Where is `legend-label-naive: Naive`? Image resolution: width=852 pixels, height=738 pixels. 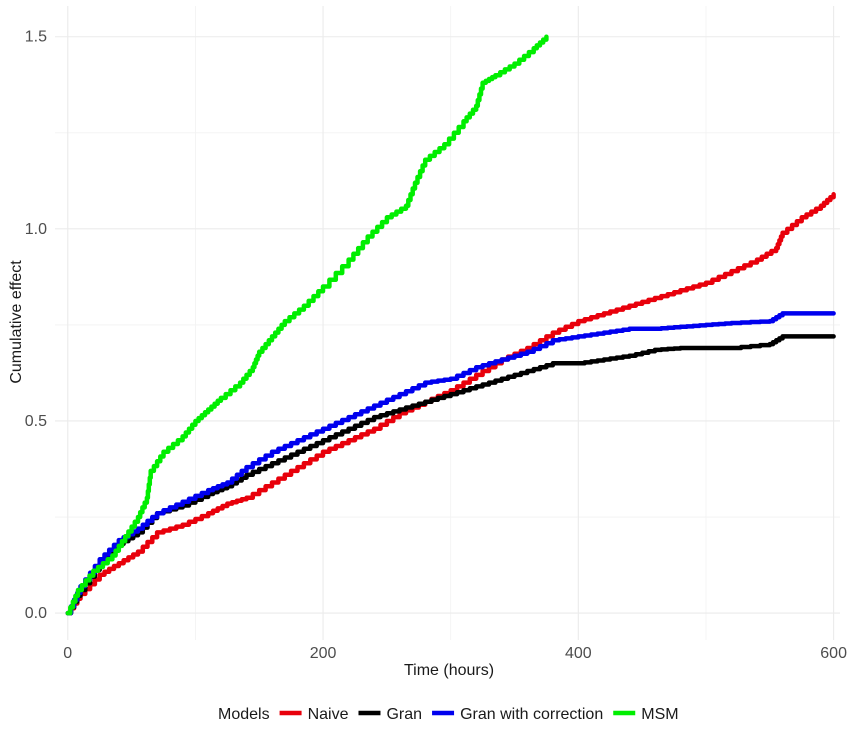
legend-label-naive: Naive is located at coordinates (328, 714).